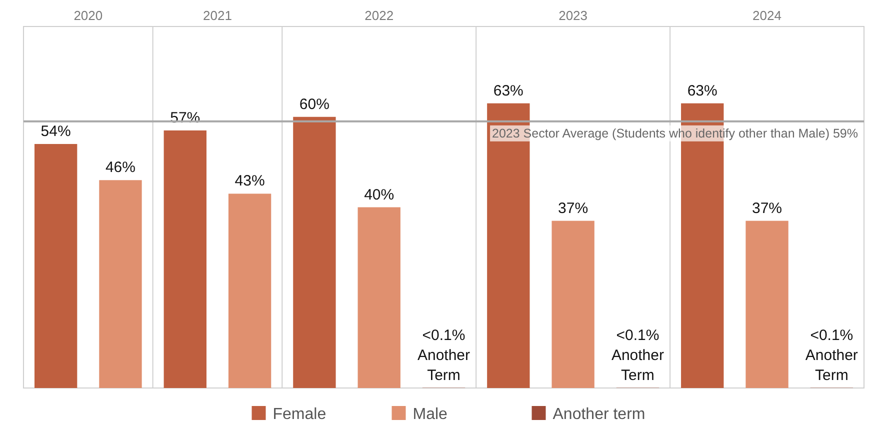 Image resolution: width=892 pixels, height=444 pixels. What do you see at coordinates (767, 15) in the screenshot?
I see `x-tick-label: 2024` at bounding box center [767, 15].